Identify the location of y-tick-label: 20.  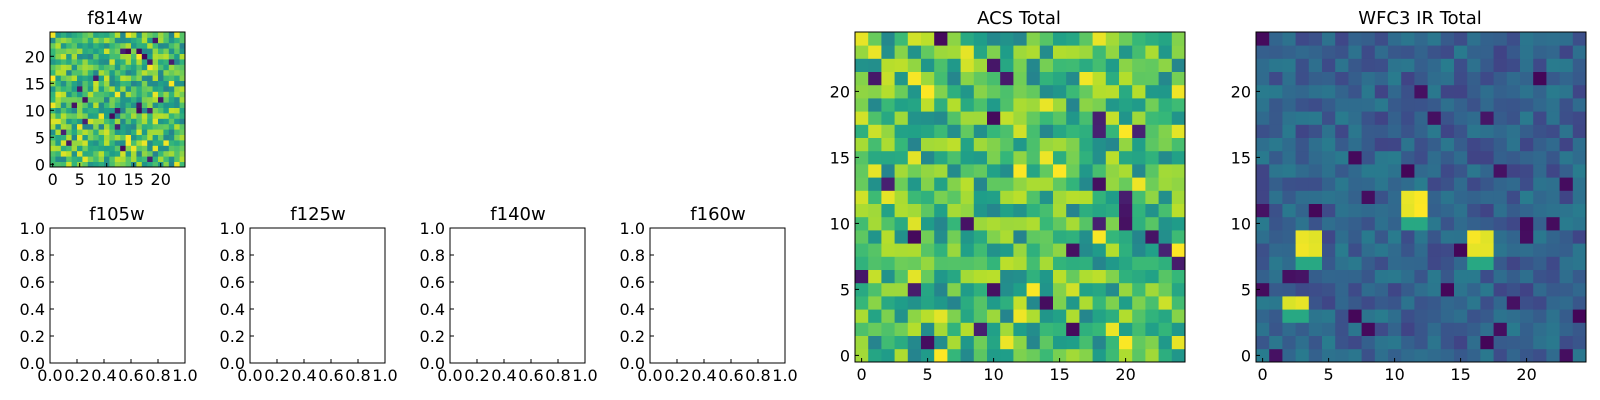
(35, 56).